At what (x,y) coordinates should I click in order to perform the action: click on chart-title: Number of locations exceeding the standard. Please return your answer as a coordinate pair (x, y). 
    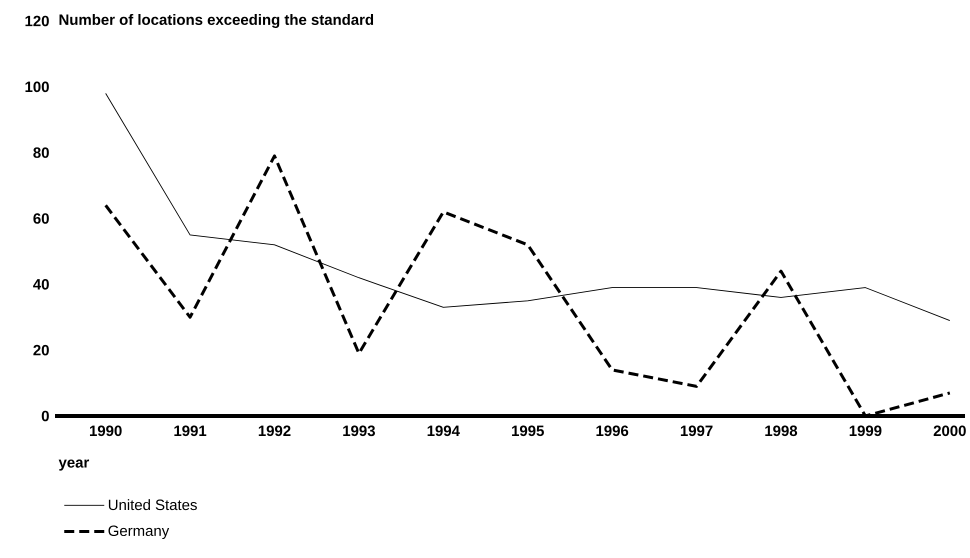
    Looking at the image, I should click on (217, 21).